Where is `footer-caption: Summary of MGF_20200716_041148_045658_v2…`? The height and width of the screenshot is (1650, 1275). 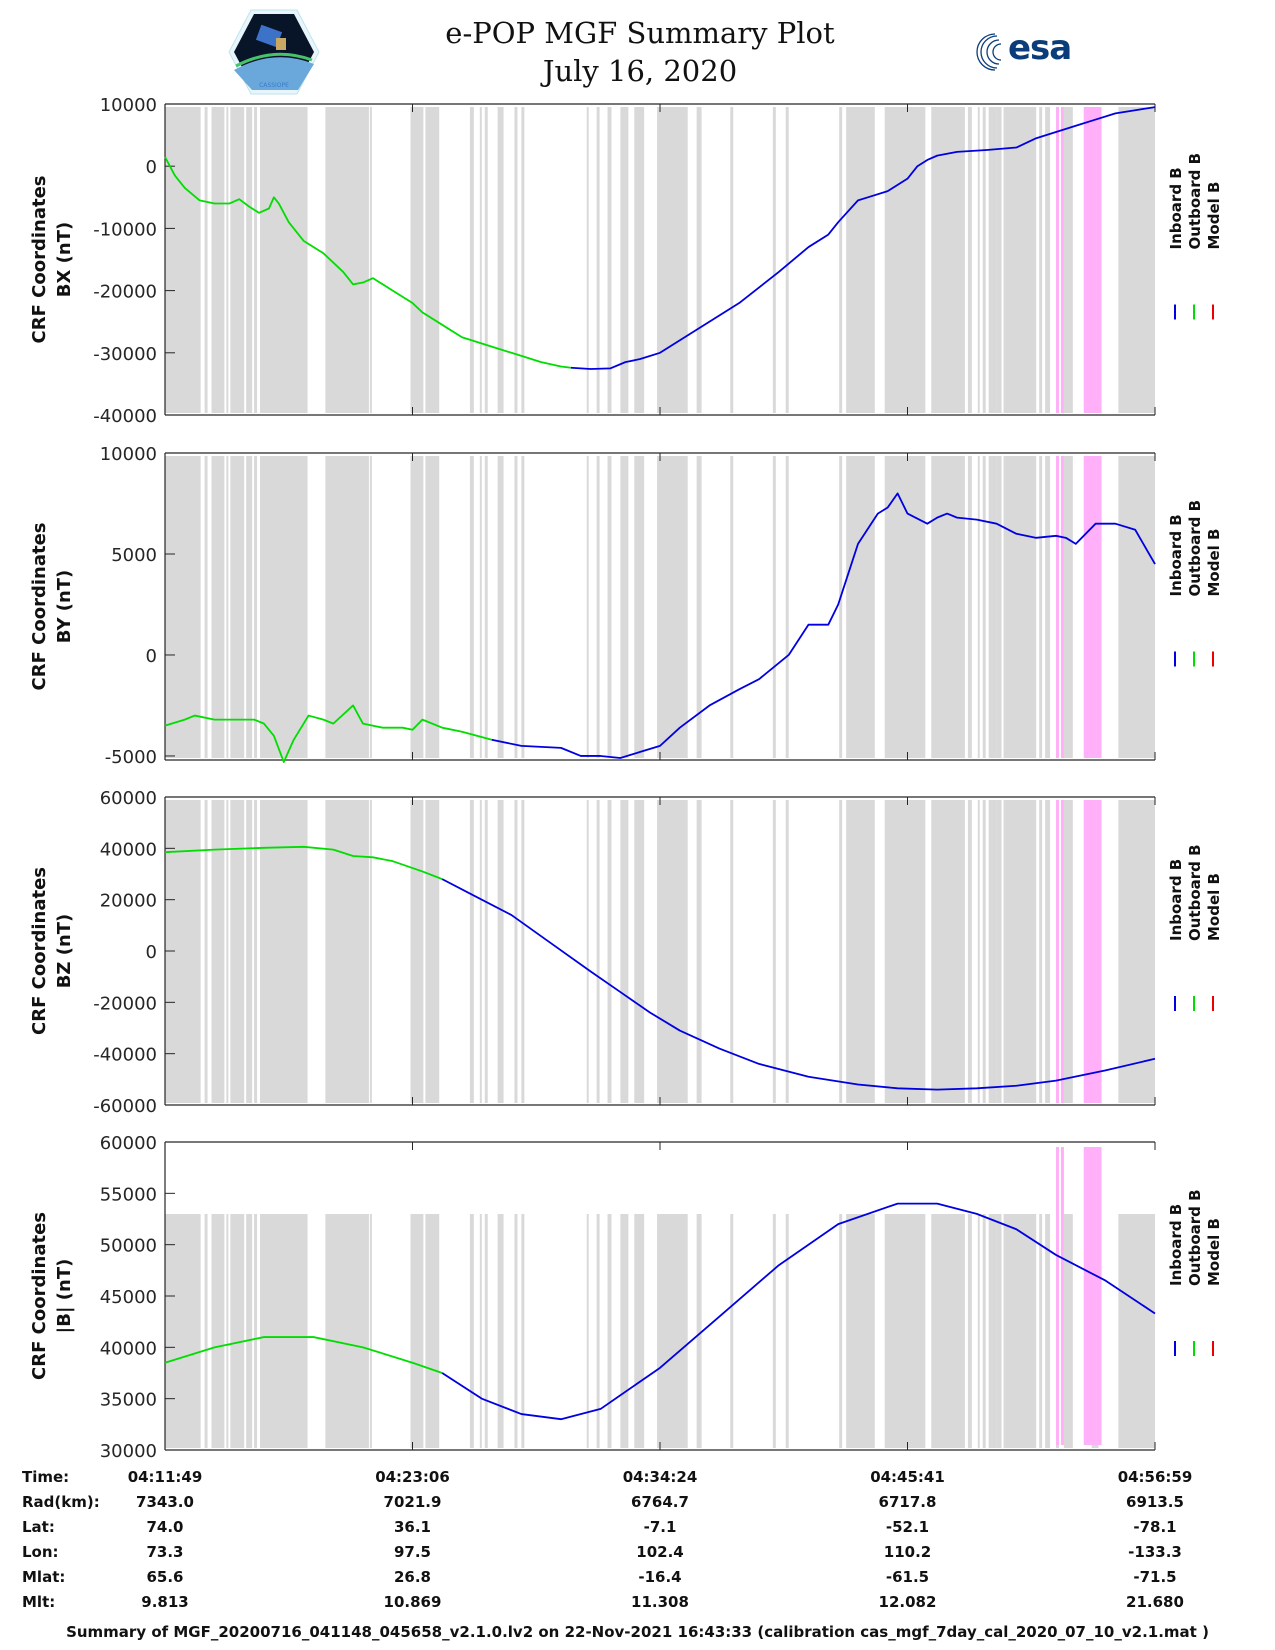 footer-caption: Summary of MGF_20200716_041148_045658_v2… is located at coordinates (637, 1632).